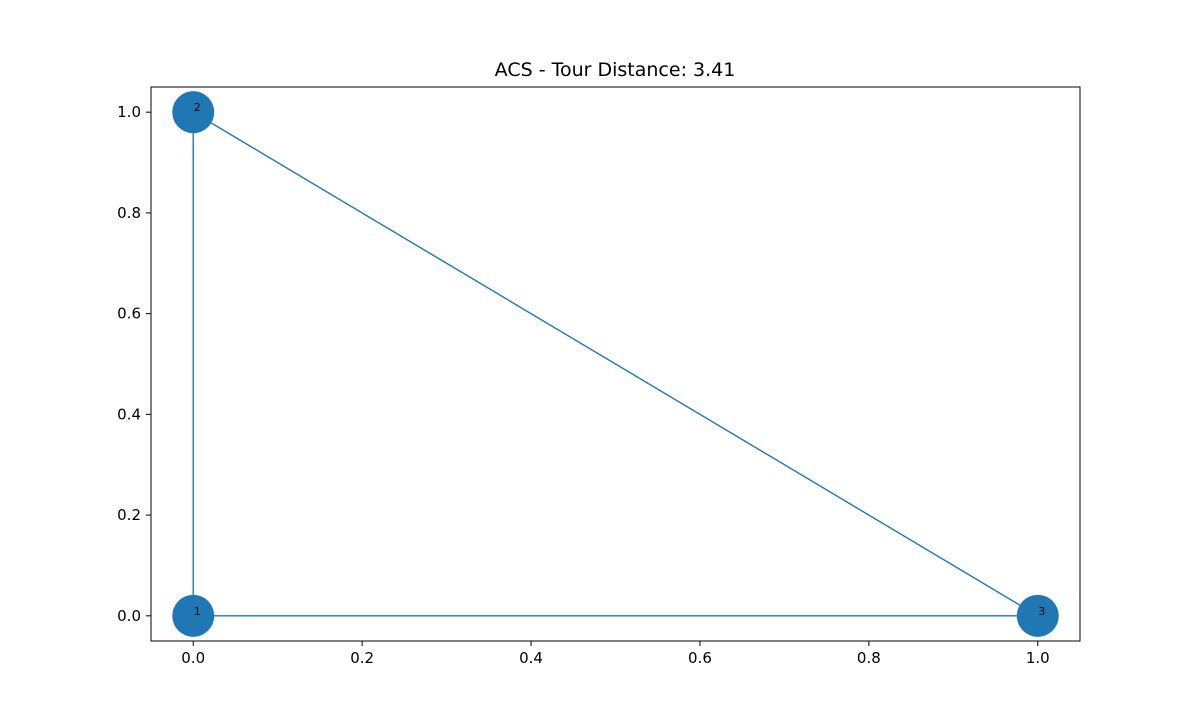  Describe the element at coordinates (1038, 658) in the screenshot. I see `x-tick-label: 1.0` at that location.